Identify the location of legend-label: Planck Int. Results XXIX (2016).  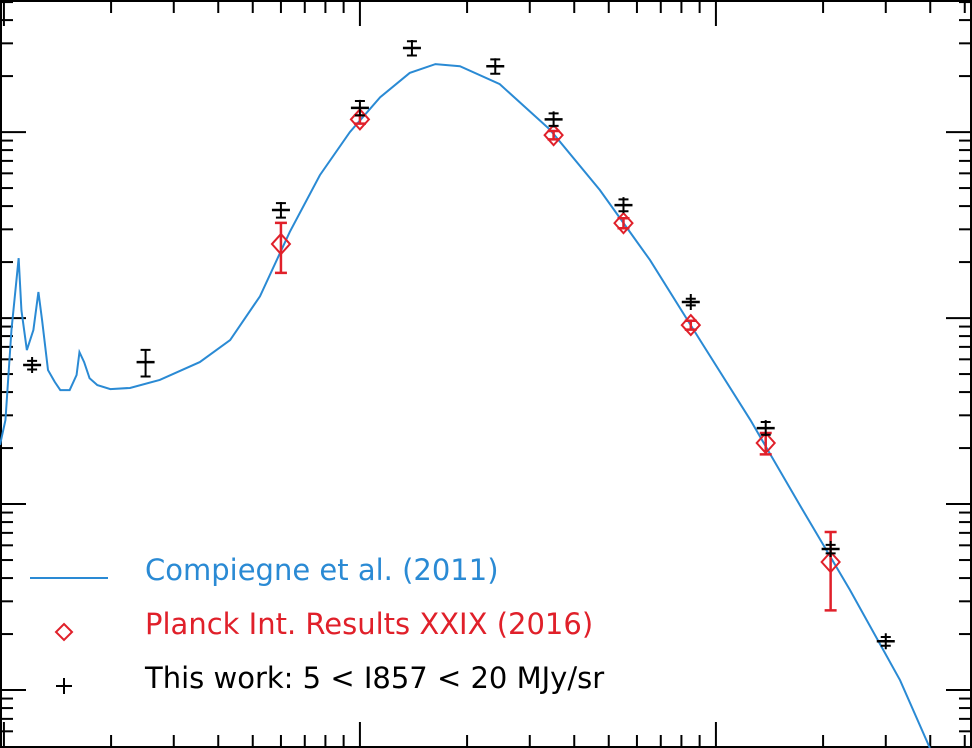
(369, 624).